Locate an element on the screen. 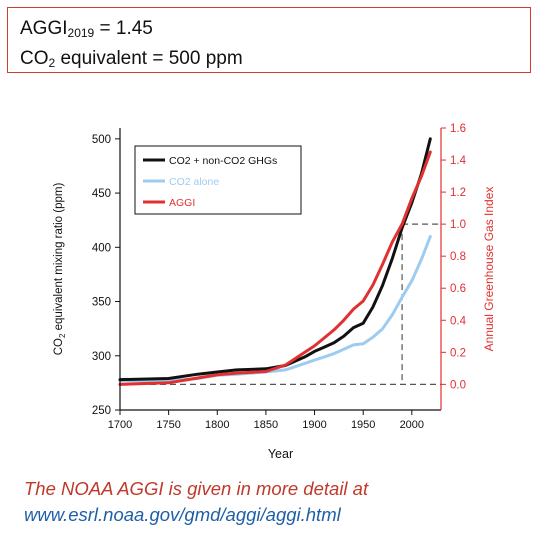  legend: CO2 + non-CO2 GHGs CO2 alone AGGI is located at coordinates (218, 180).